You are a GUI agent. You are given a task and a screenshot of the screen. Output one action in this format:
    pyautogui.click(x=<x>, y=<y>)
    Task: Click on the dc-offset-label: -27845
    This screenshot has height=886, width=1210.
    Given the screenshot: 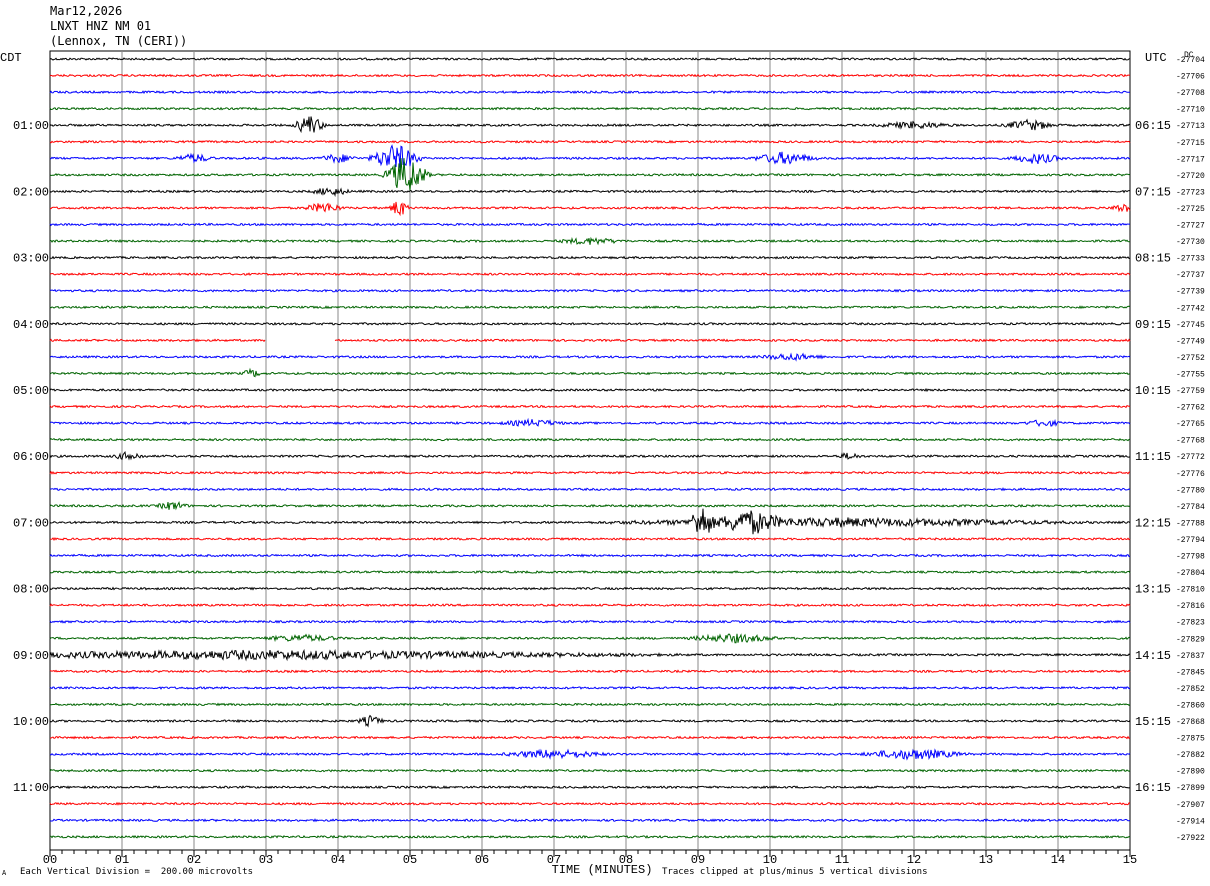 What is the action you would take?
    pyautogui.click(x=1190, y=672)
    